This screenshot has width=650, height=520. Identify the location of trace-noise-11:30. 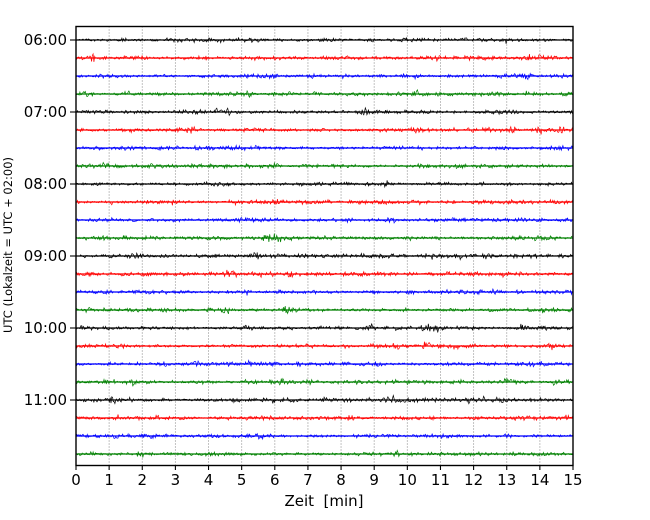
(324, 436).